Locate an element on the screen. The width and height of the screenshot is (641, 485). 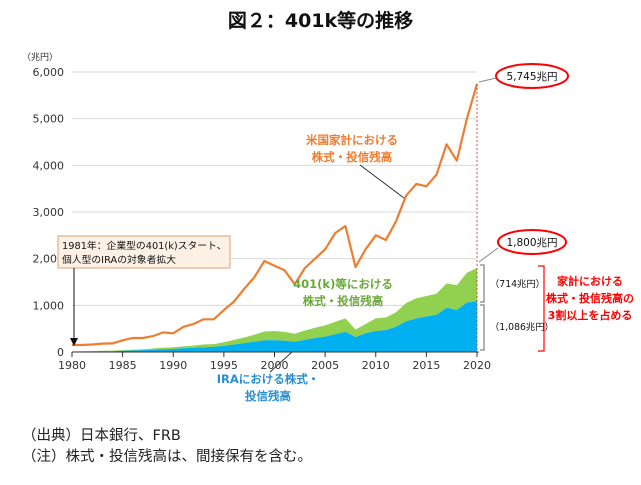
figure-title: 図２：401k等の推移 is located at coordinates (320, 21).